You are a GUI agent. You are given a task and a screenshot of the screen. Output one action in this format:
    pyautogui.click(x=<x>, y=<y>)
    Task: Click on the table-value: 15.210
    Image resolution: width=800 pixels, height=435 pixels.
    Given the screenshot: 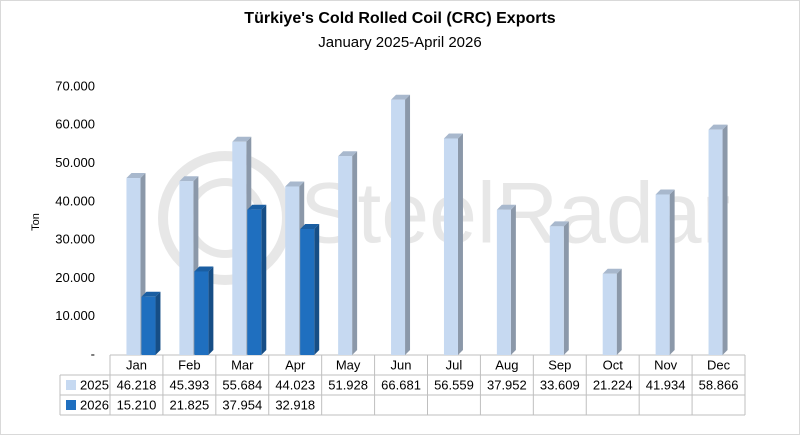 What is the action you would take?
    pyautogui.click(x=137, y=404)
    